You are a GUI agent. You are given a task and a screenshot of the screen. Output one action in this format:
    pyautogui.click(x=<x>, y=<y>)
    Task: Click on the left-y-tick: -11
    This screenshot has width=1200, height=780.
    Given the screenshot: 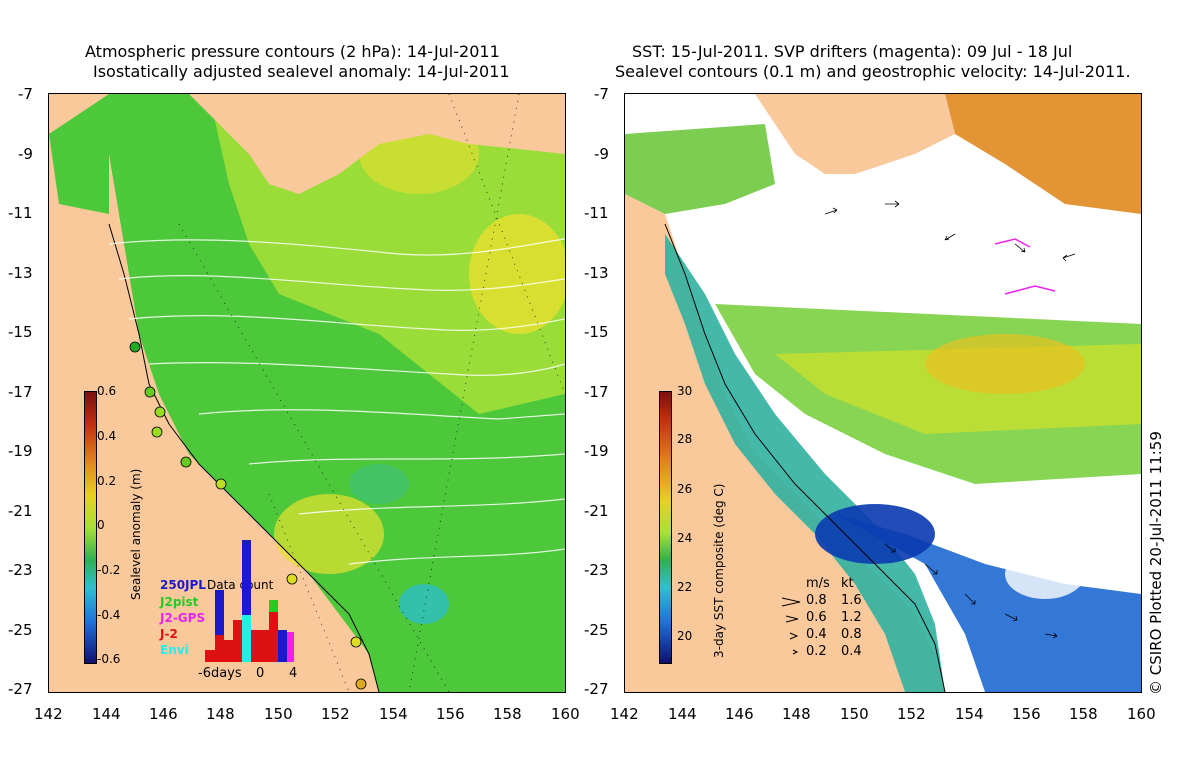 What is the action you would take?
    pyautogui.click(x=20, y=213)
    